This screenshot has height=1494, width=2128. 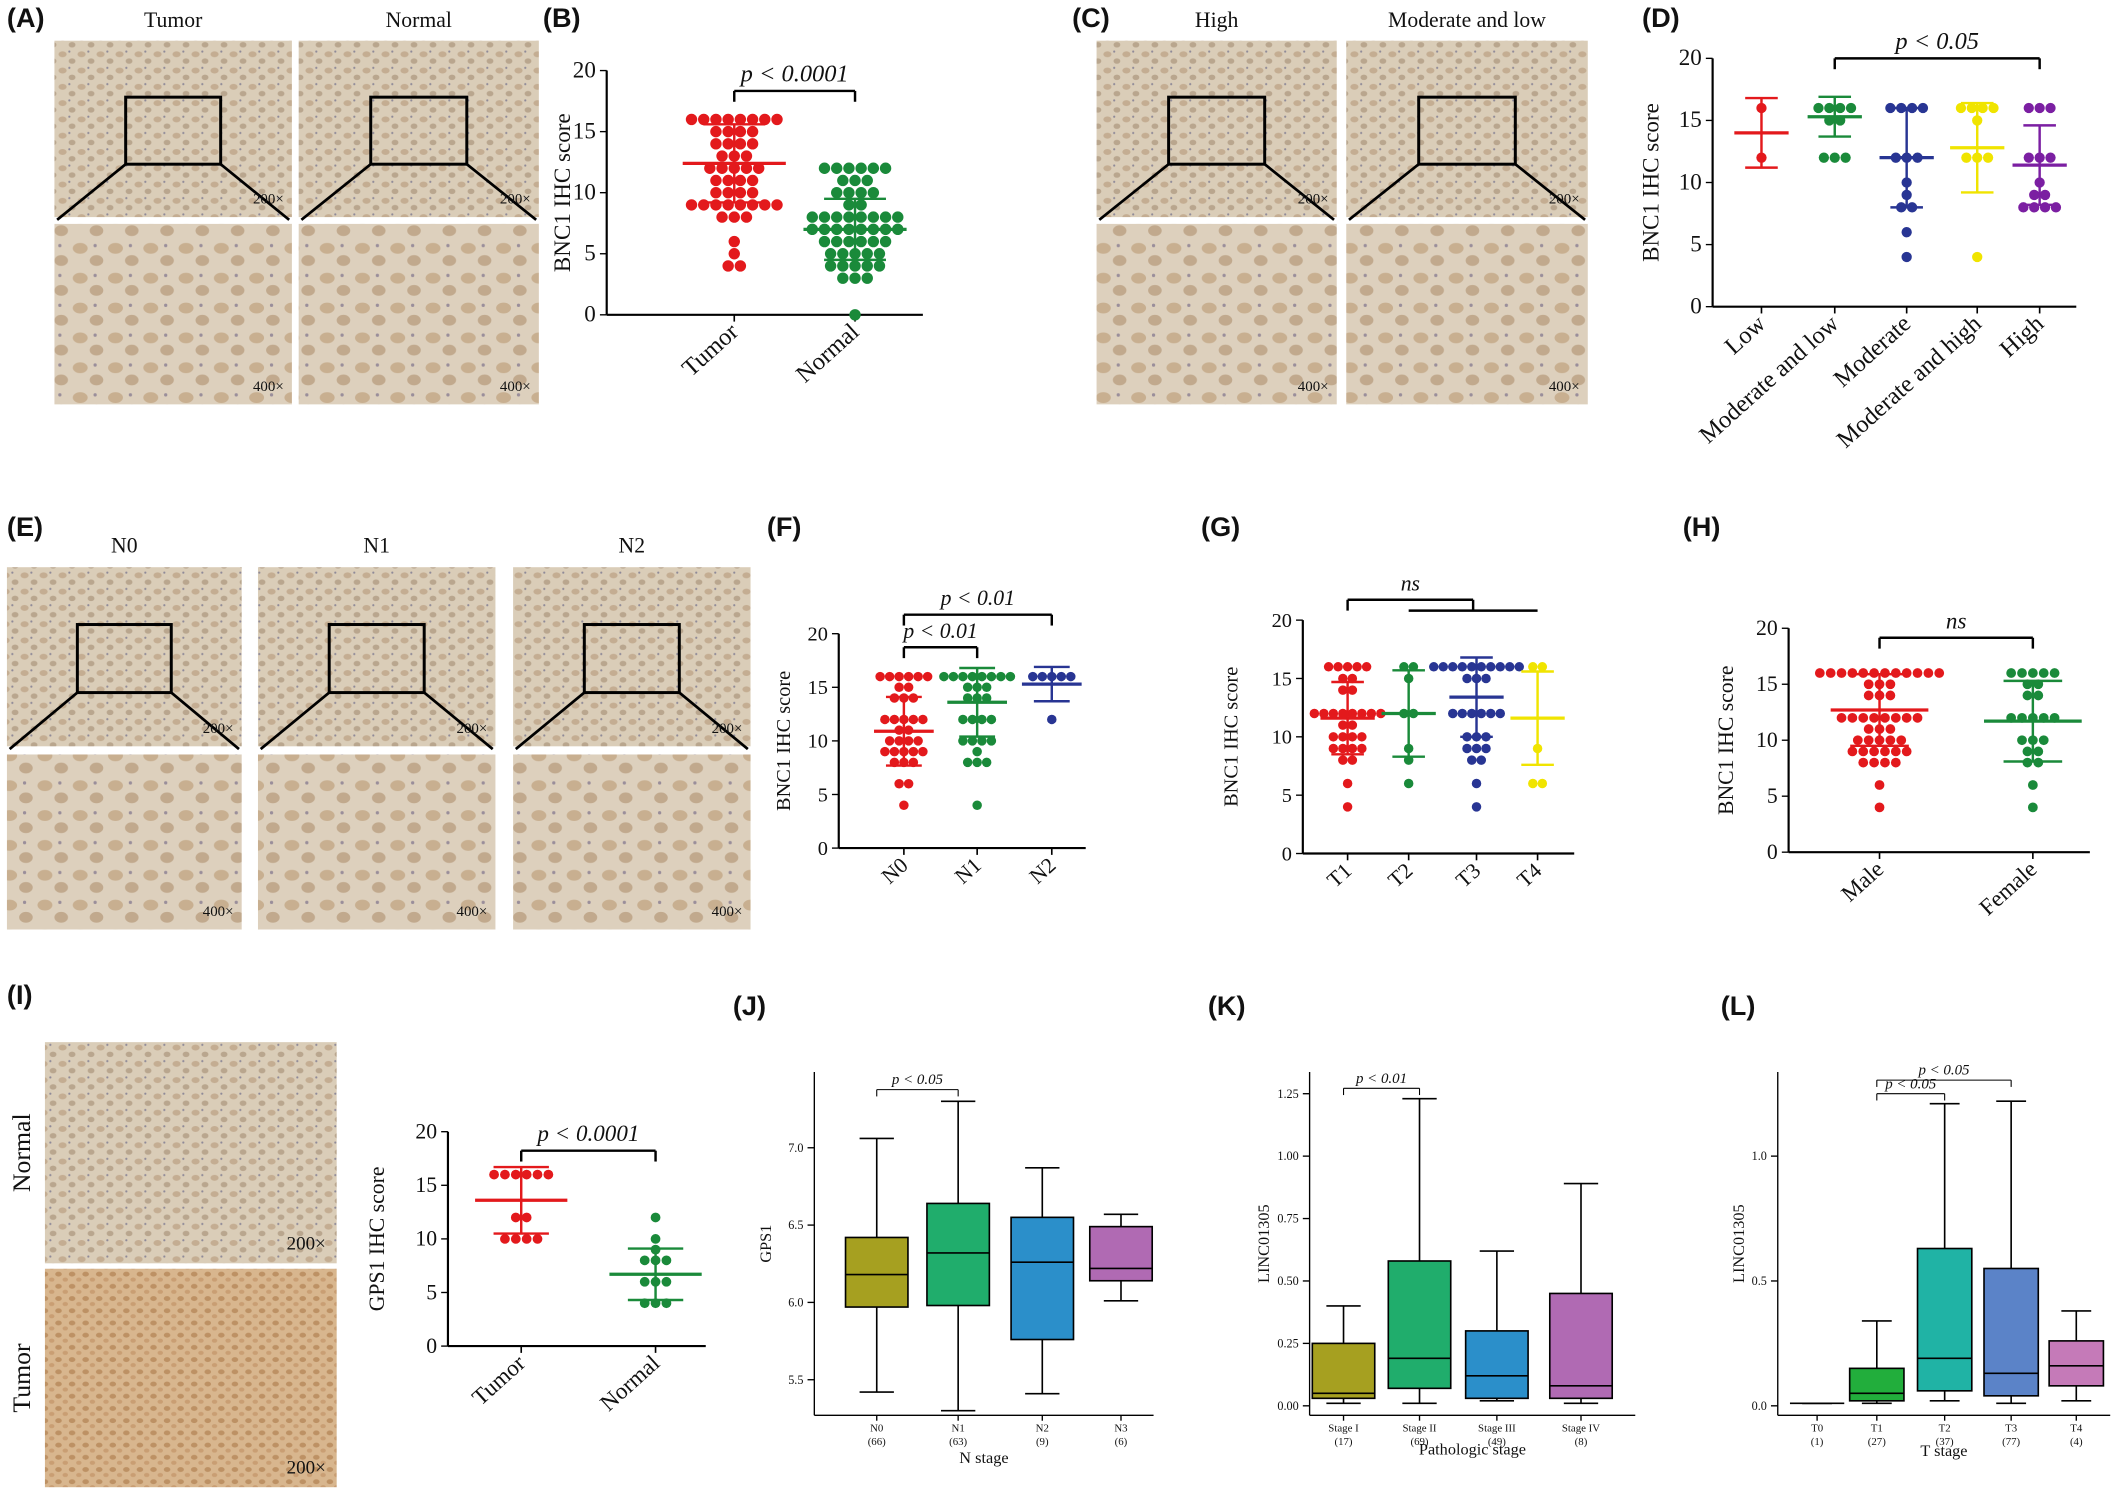 I want to click on annotation: p < 0.05, so click(x=1943, y=1071).